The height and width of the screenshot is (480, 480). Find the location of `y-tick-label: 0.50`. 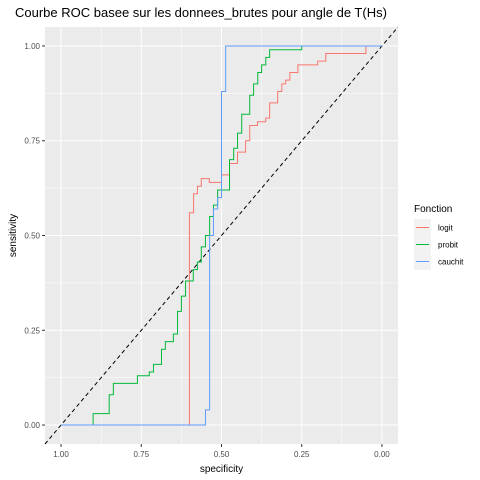

y-tick-label: 0.50 is located at coordinates (32, 236).